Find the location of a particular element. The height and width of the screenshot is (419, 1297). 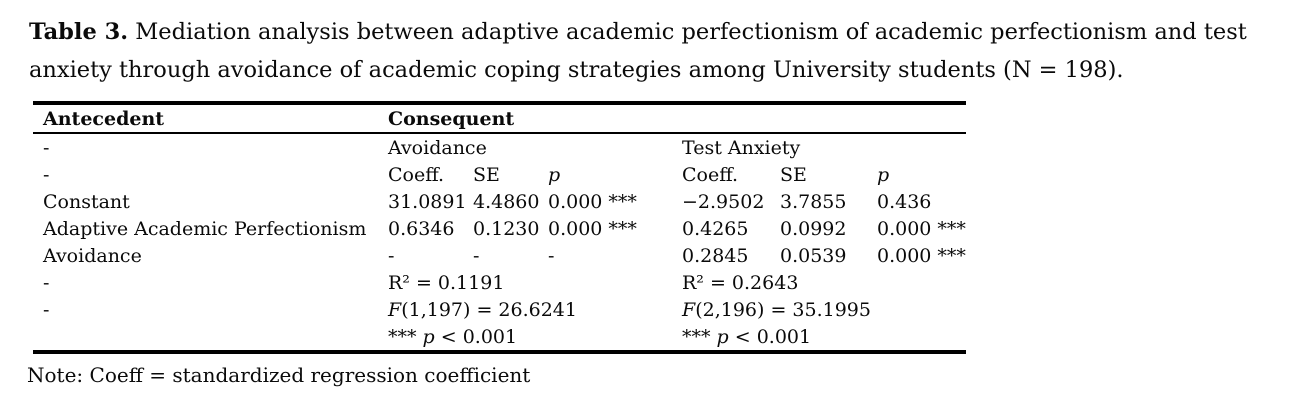

cell-coeff: - is located at coordinates (391, 255).